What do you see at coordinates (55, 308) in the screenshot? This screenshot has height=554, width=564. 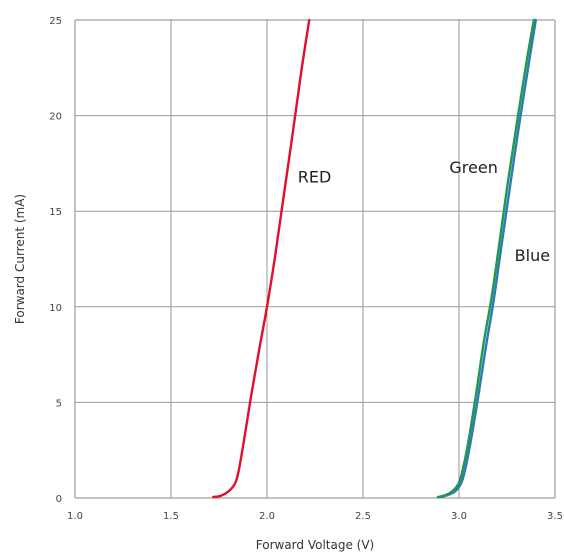 I see `y-tick-label: 10` at bounding box center [55, 308].